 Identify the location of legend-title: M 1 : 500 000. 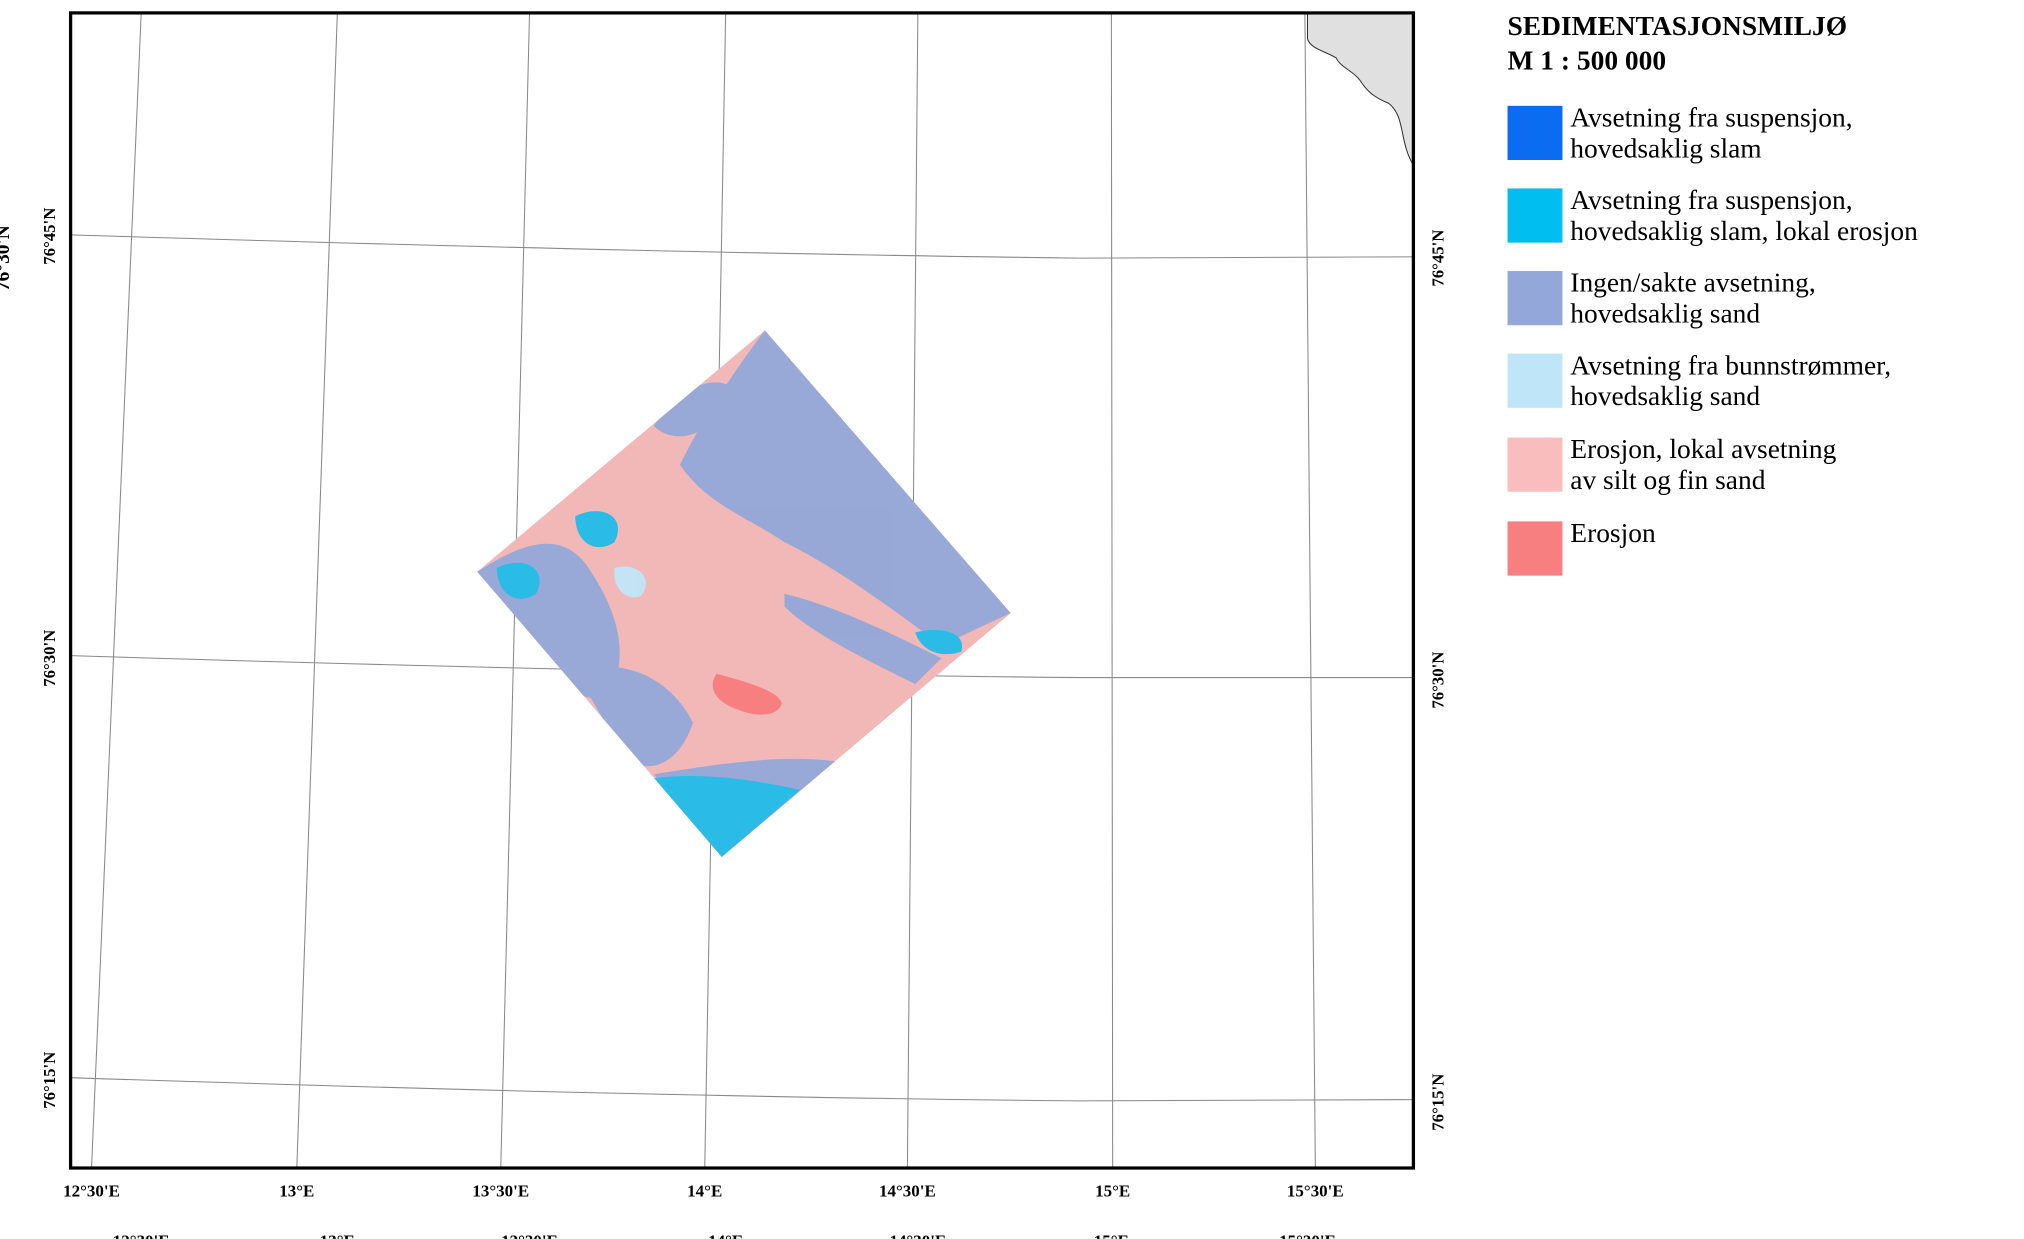
(1587, 61).